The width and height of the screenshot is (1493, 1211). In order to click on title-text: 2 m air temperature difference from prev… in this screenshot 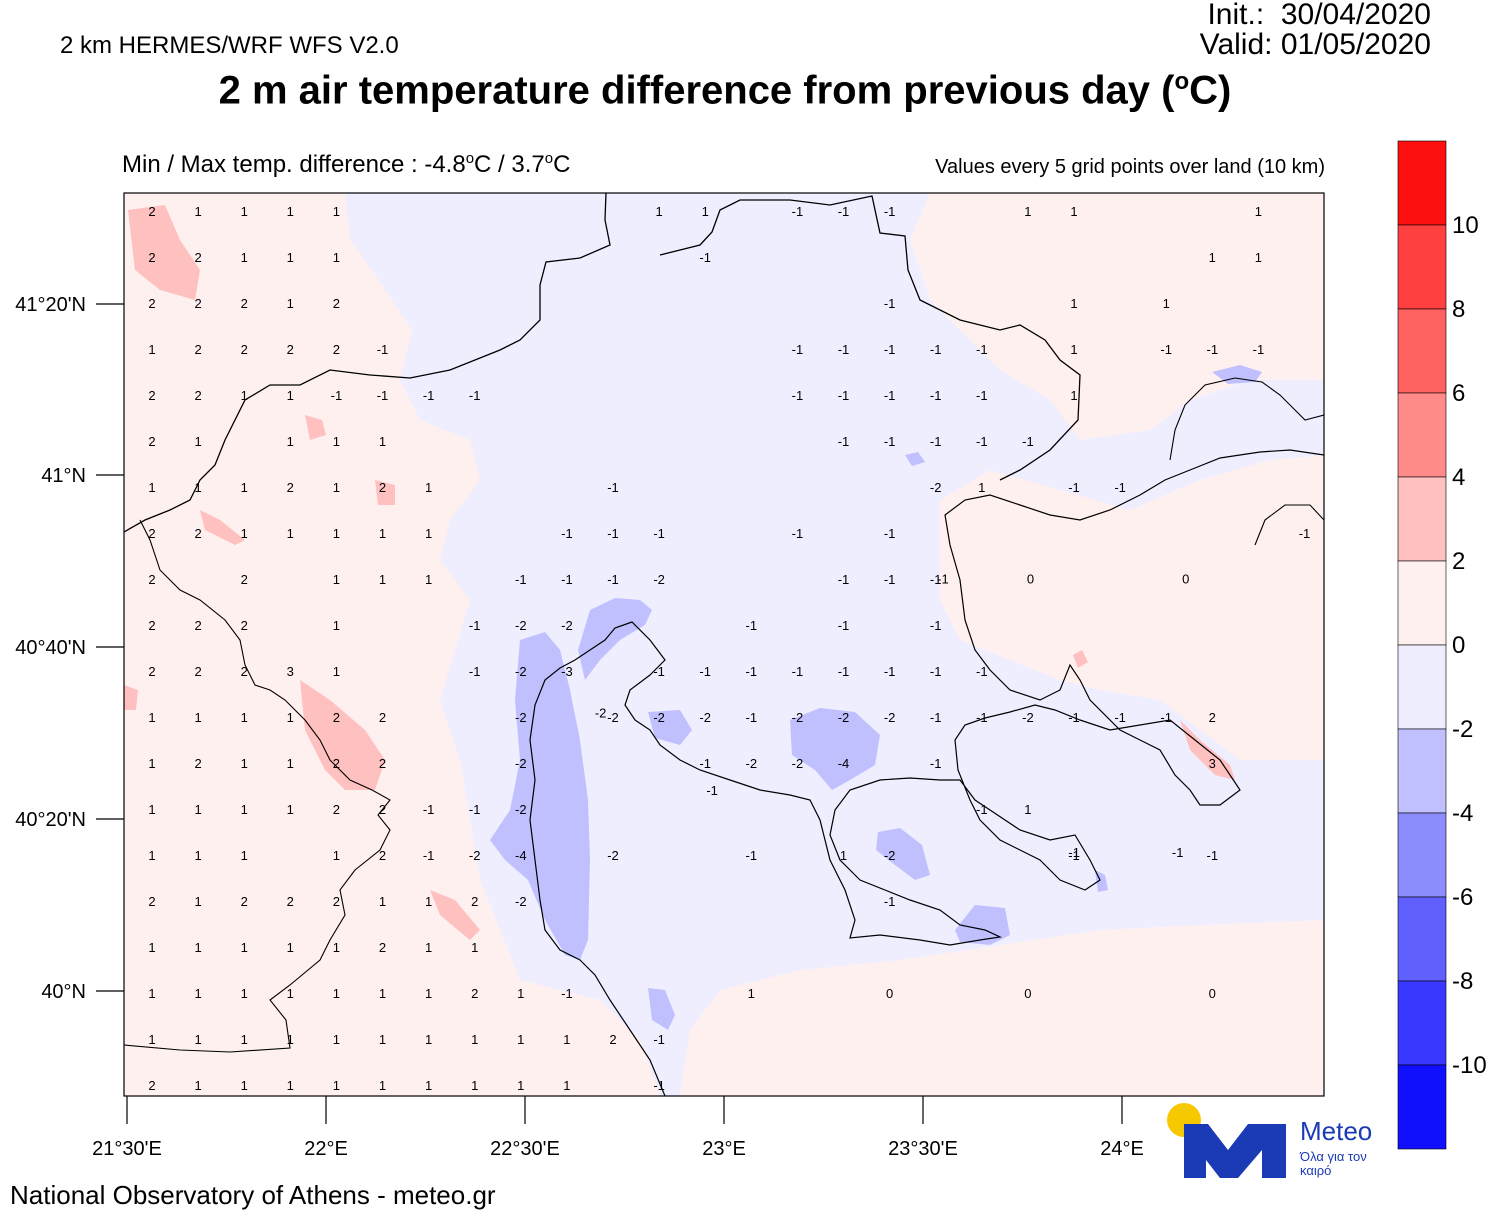, I will do `click(696, 90)`.